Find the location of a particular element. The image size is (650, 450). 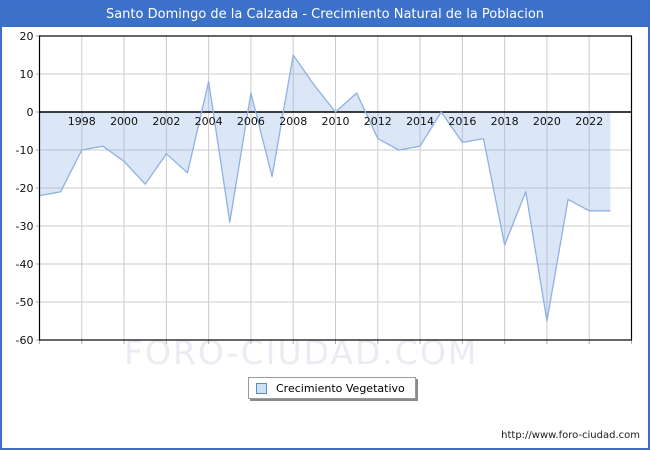

watermark: FORO-CIUDAD.COM is located at coordinates (301, 352).